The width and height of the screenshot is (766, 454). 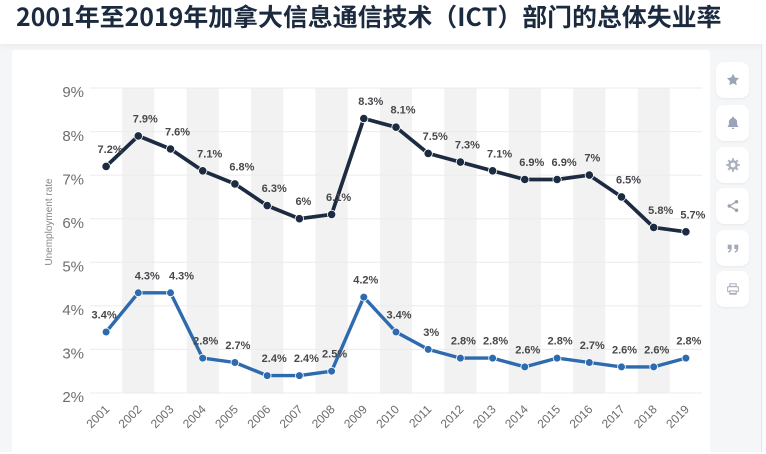 What do you see at coordinates (259, 416) in the screenshot?
I see `svg-text: 2006` at bounding box center [259, 416].